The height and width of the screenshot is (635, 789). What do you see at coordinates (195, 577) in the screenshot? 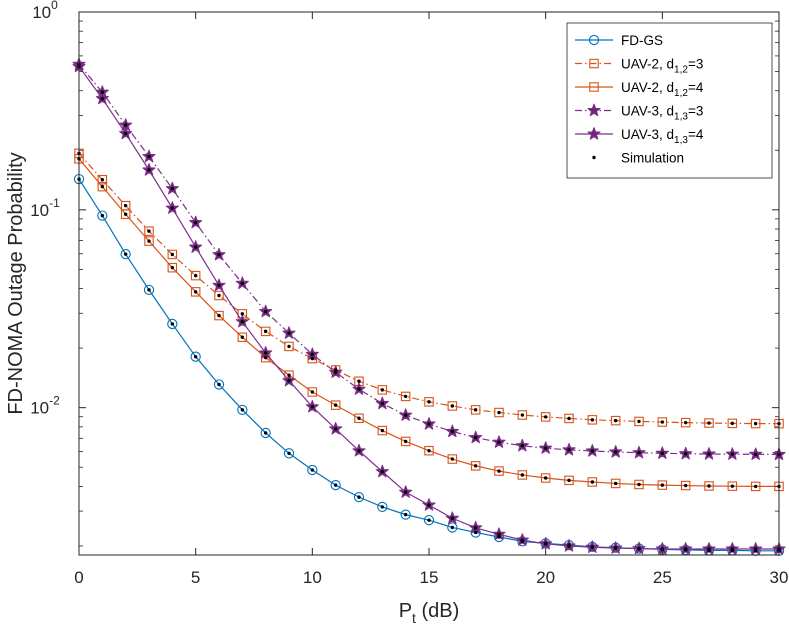
I see `x-tick-label: 5` at bounding box center [195, 577].